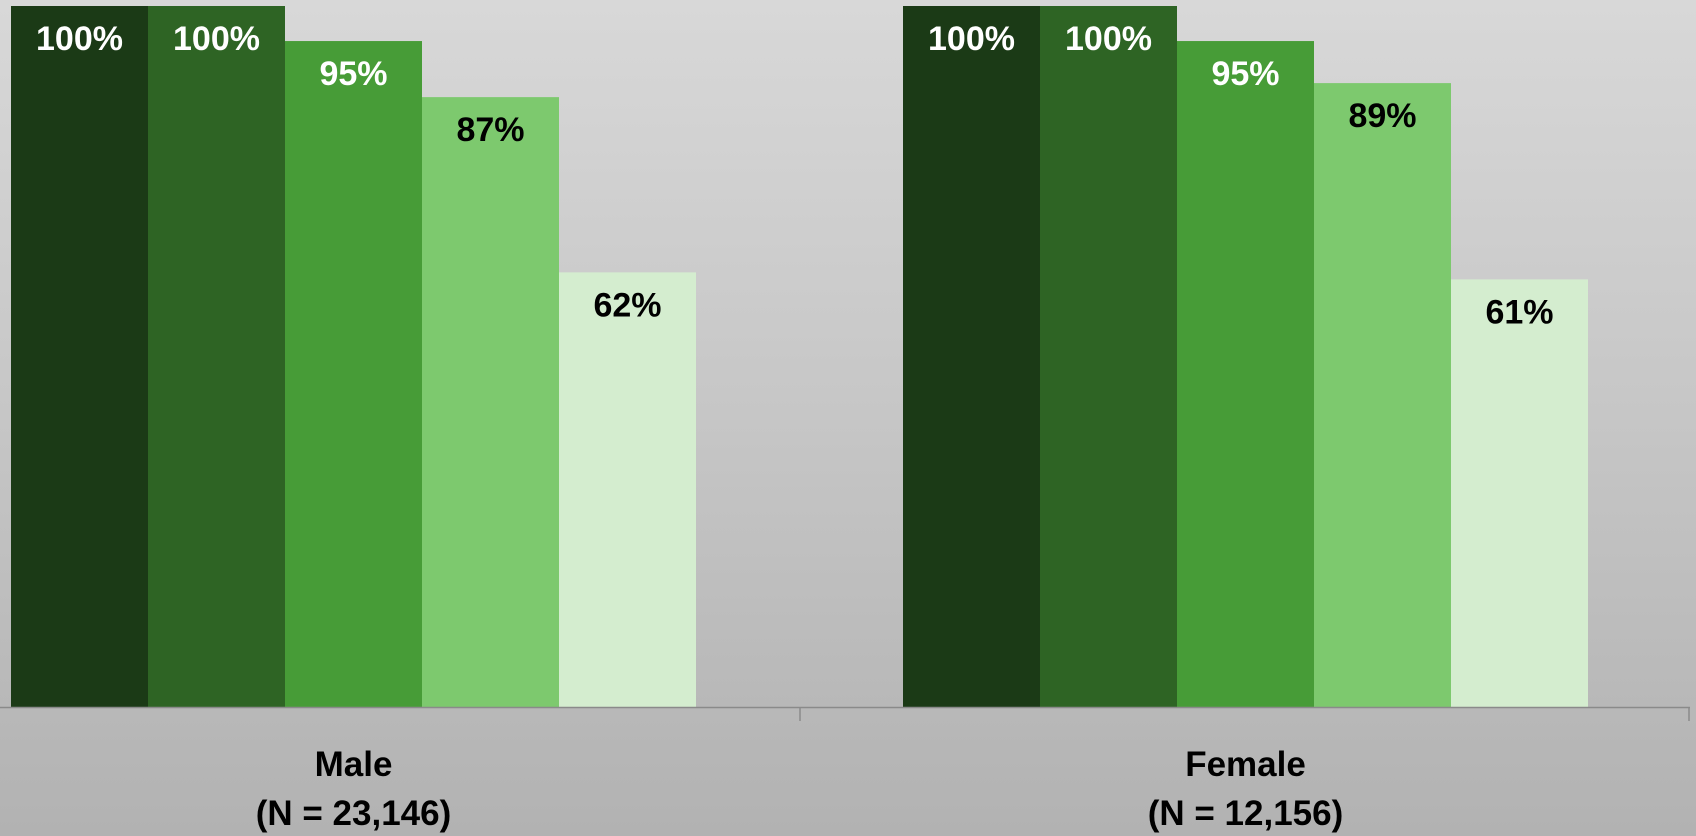  Describe the element at coordinates (1382, 116) in the screenshot. I see `value-label-female-4: 89%` at that location.